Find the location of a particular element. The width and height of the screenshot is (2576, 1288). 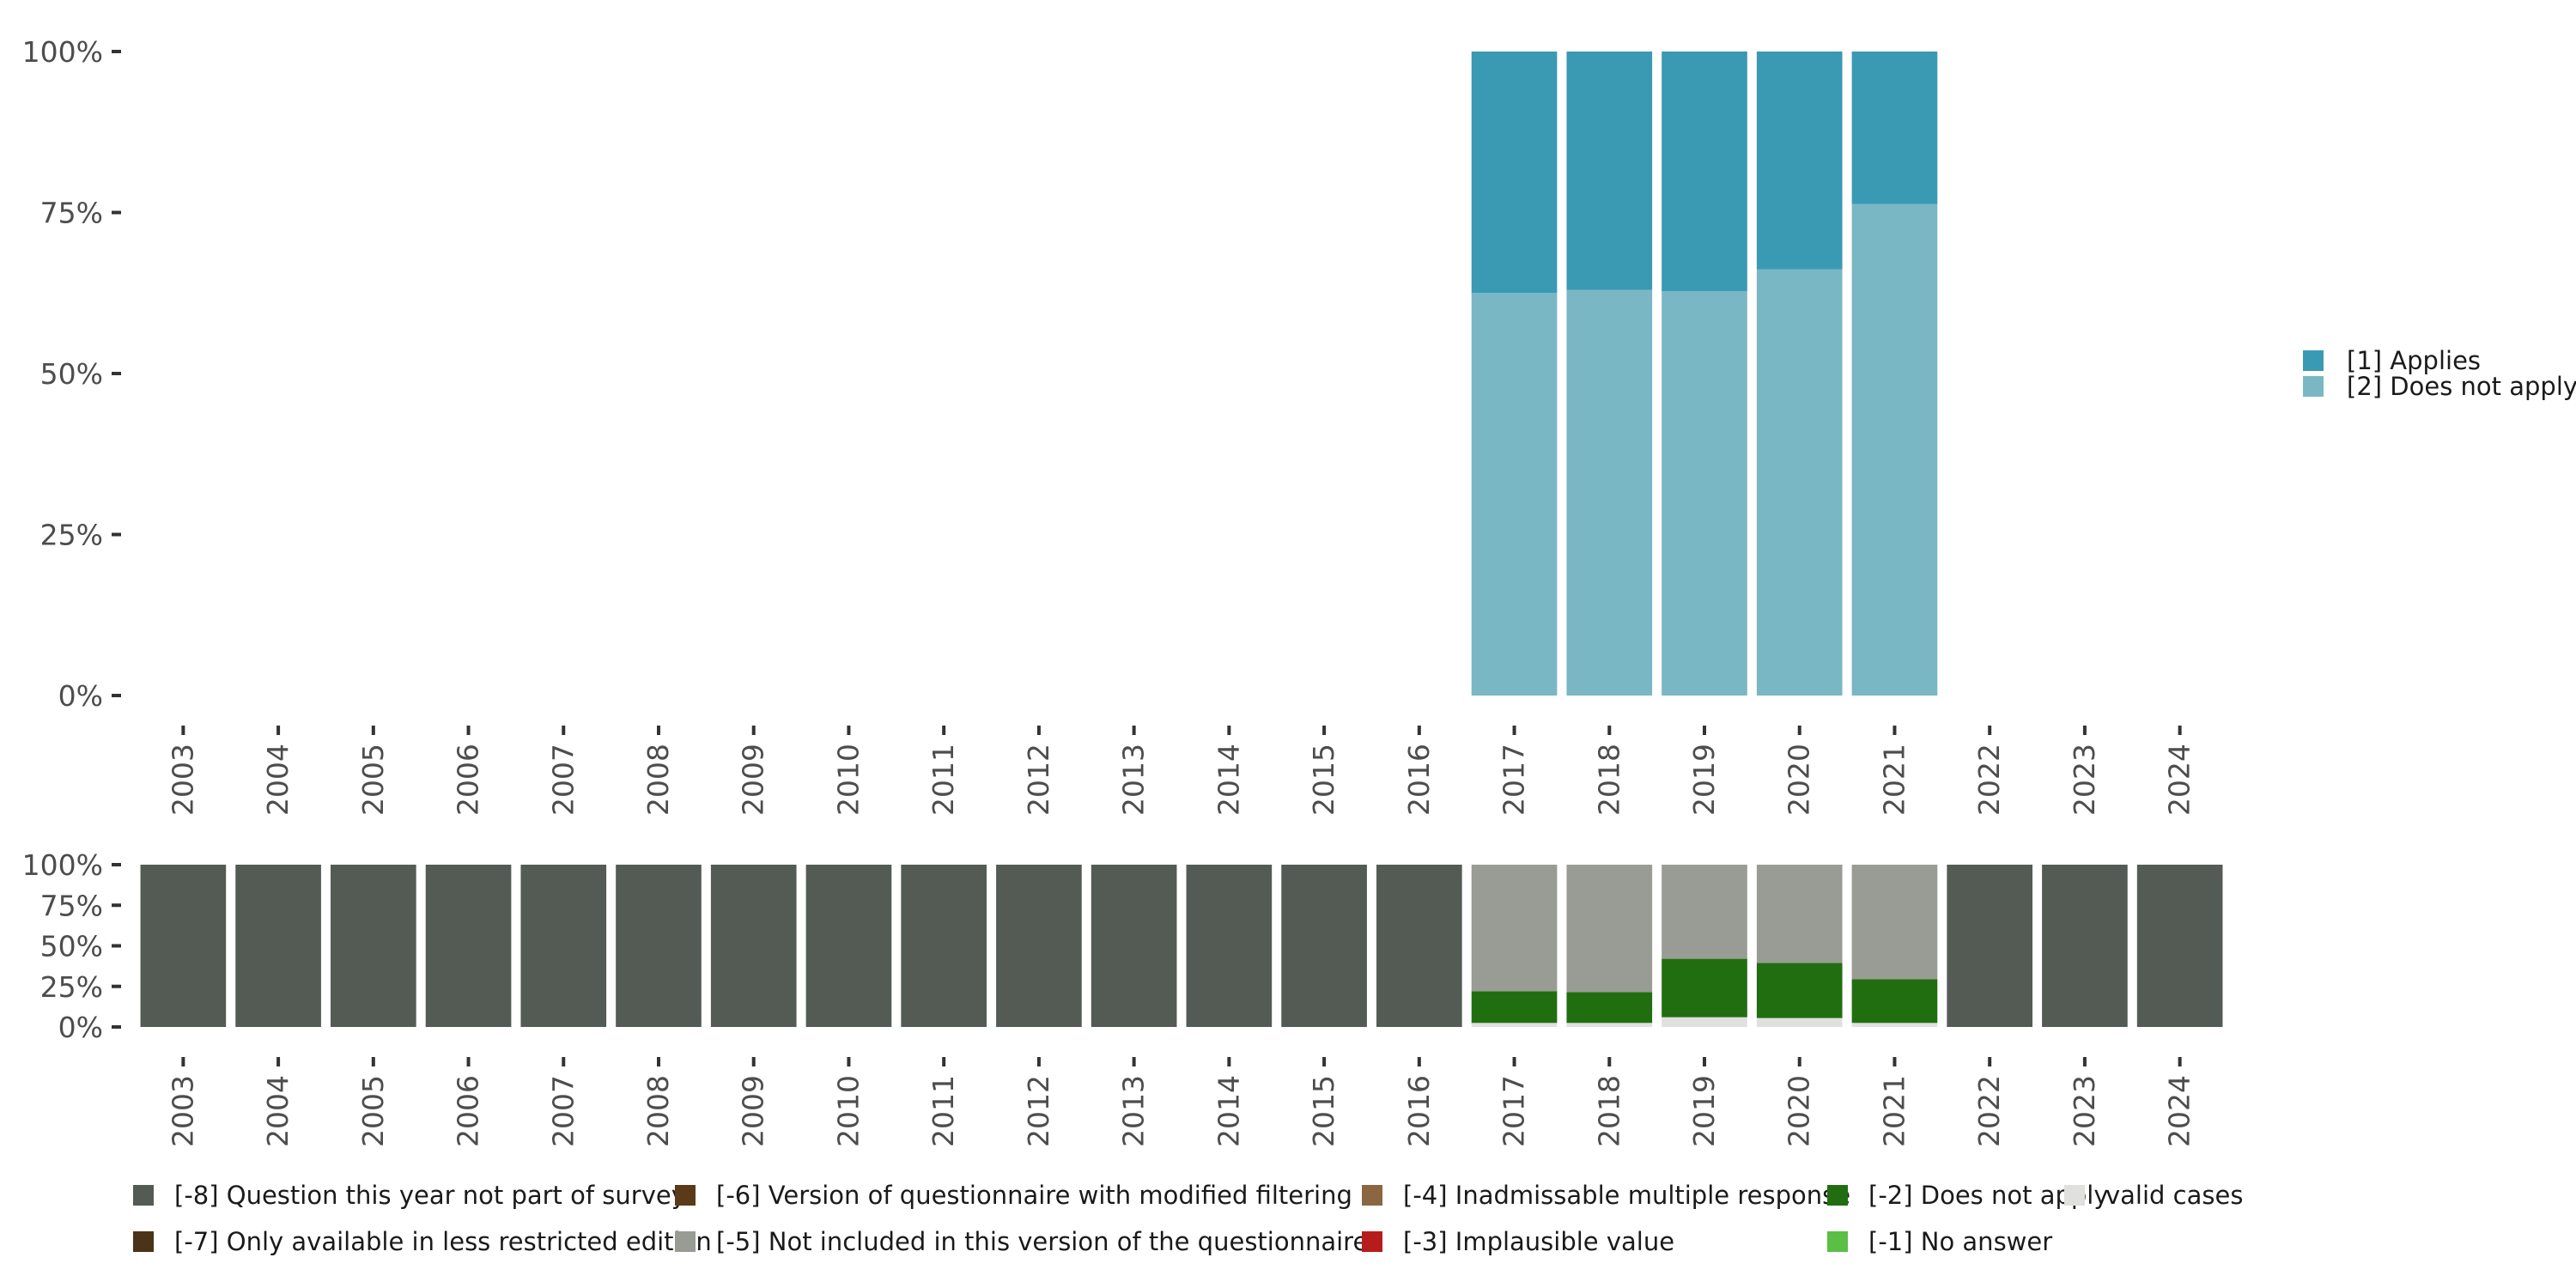

top-y-tick-label: 0% is located at coordinates (80, 696).